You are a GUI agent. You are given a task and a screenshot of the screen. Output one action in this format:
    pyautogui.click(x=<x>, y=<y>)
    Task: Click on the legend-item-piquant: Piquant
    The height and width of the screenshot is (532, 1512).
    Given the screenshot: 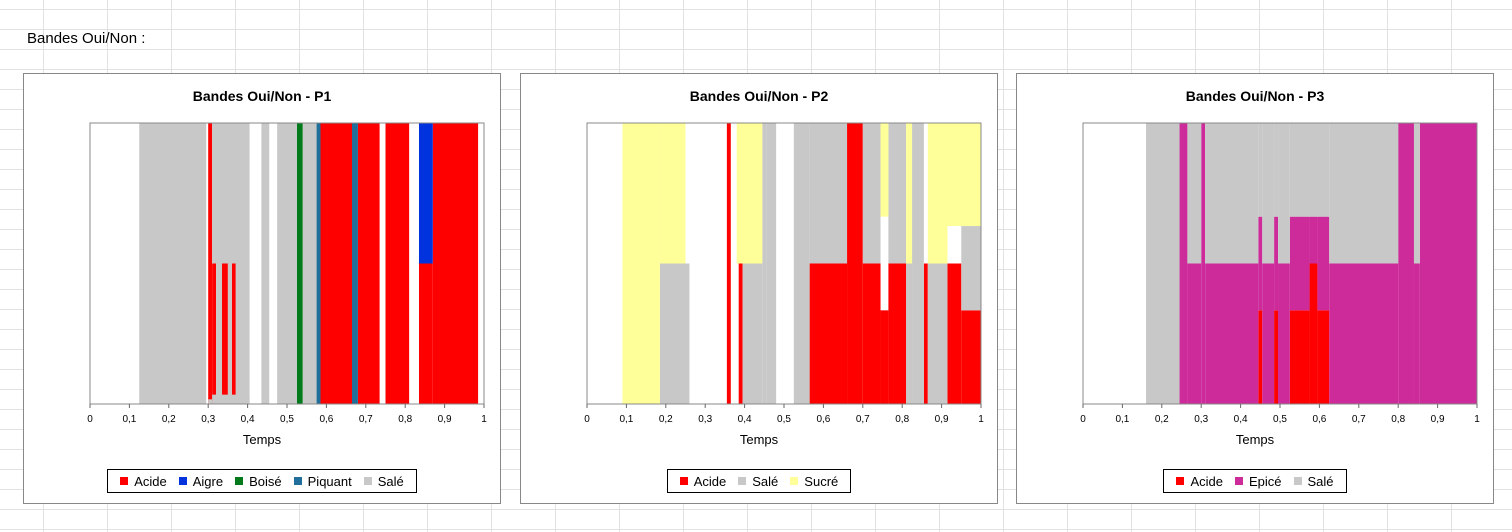 What is the action you would take?
    pyautogui.click(x=322, y=481)
    